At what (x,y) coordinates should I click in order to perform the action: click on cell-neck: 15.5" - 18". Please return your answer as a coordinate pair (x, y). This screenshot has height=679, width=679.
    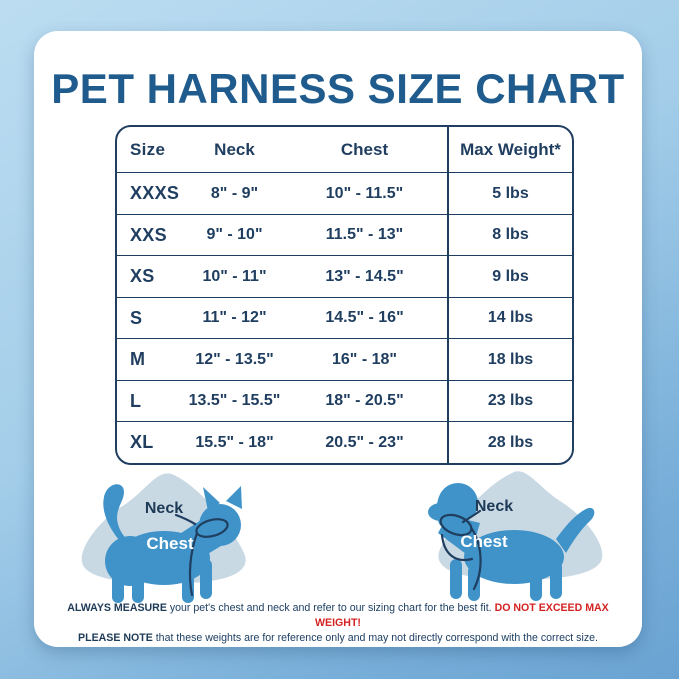
    Looking at the image, I should click on (234, 442).